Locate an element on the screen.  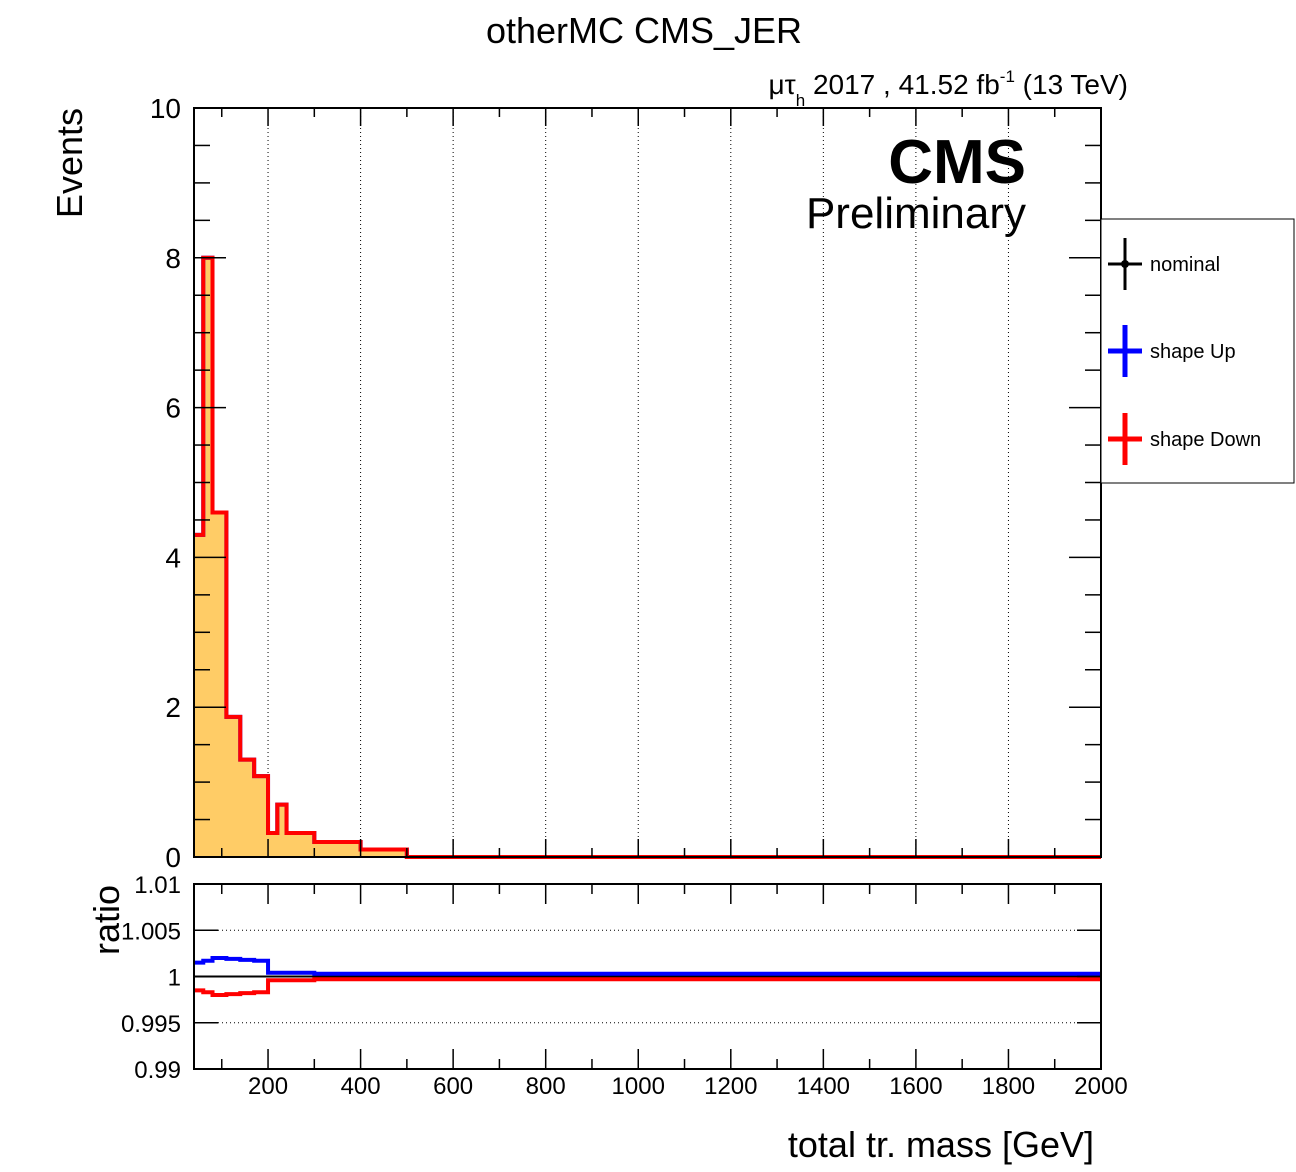
ratio-y-tick-label: 1.01 is located at coordinates (157, 885).